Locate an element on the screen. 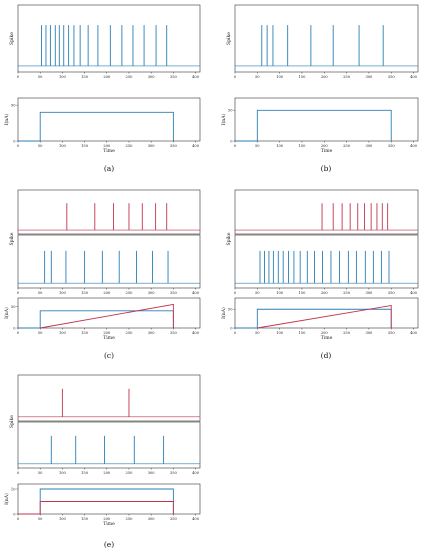  panel-caption: (d) is located at coordinates (326, 355).